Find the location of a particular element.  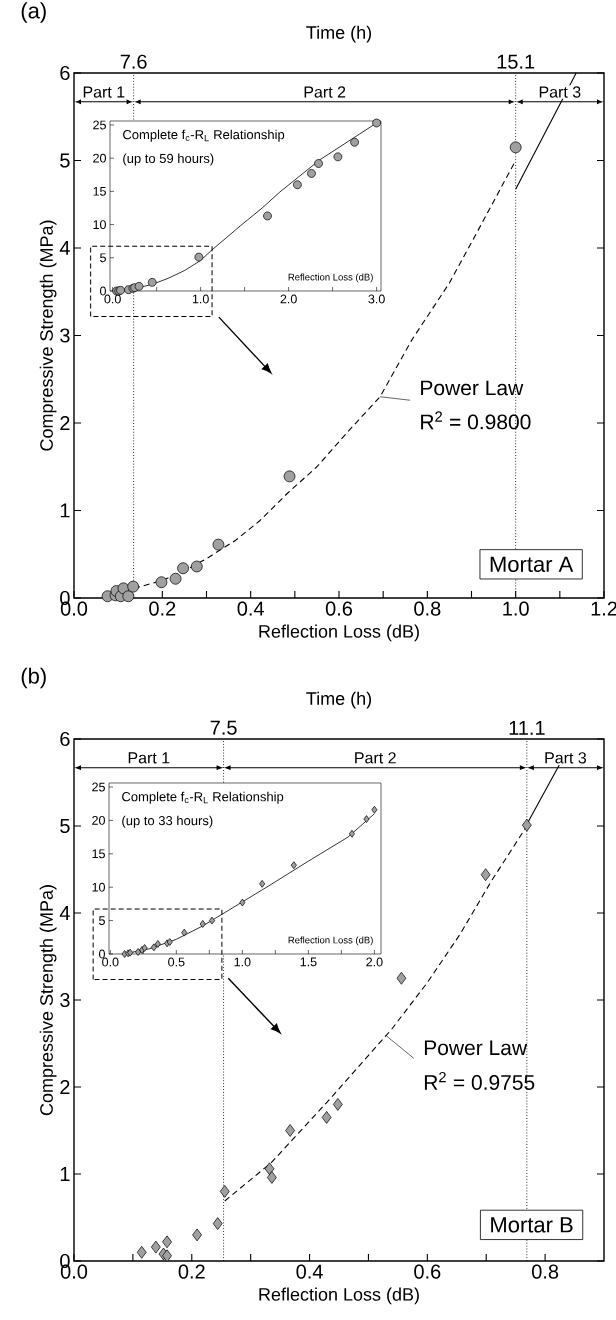

x-tick-label: 3.0 is located at coordinates (376, 299).